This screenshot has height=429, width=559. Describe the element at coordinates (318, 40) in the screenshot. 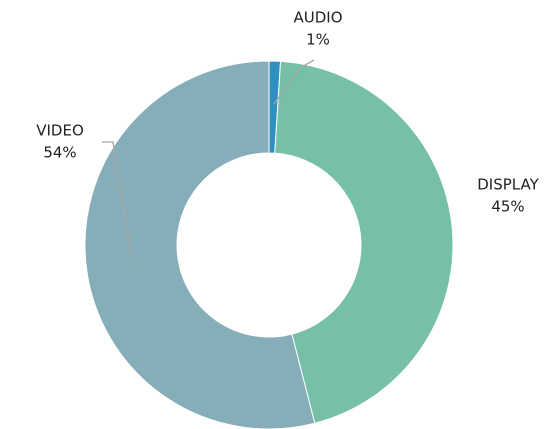

I see `value-label: 1%` at that location.